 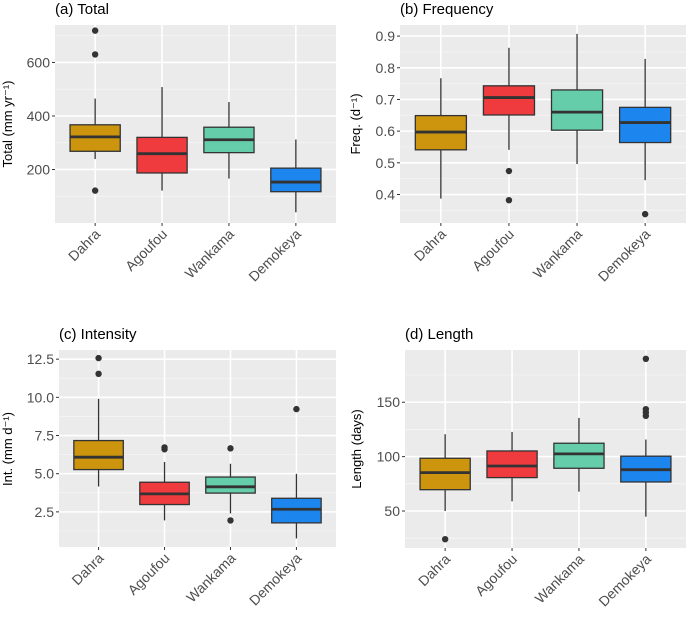 I want to click on y-tick-label: 0.7, so click(x=386, y=99).